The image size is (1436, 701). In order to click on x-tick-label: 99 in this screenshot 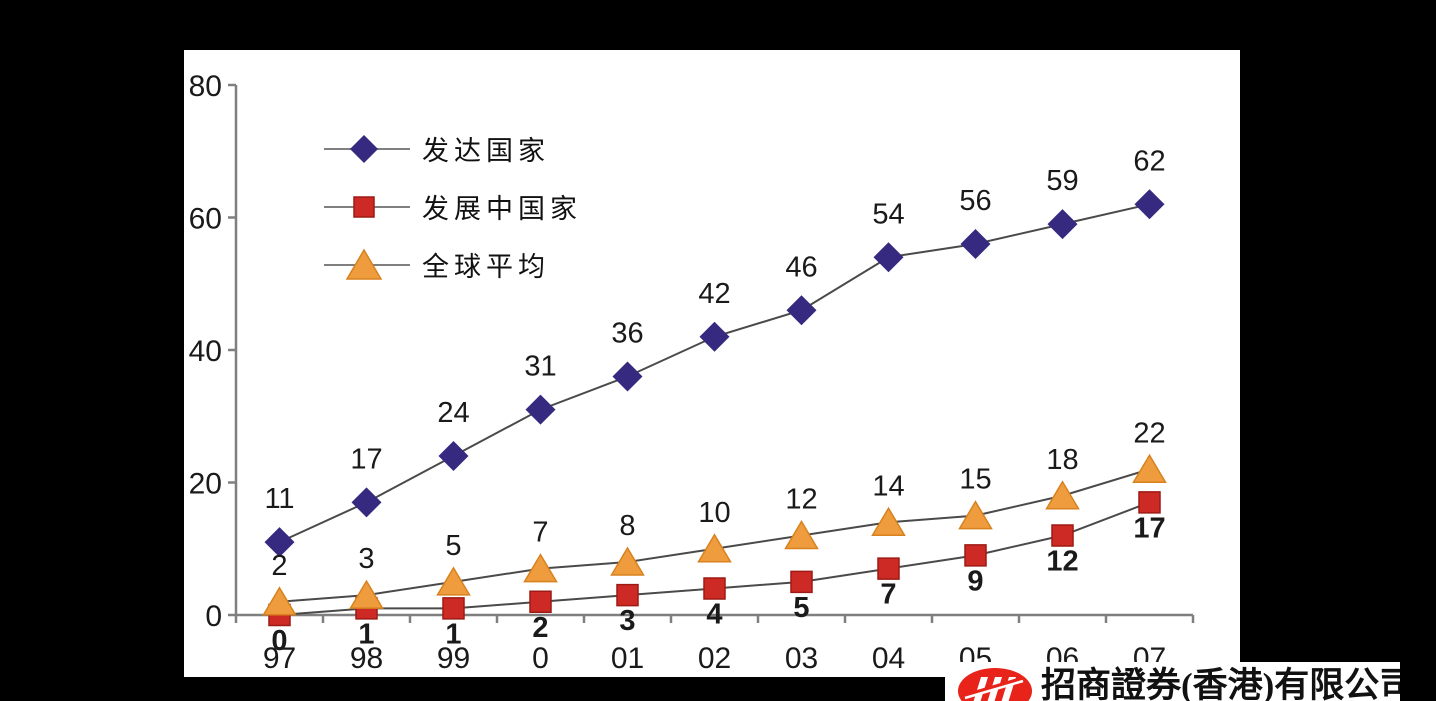, I will do `click(453, 658)`.